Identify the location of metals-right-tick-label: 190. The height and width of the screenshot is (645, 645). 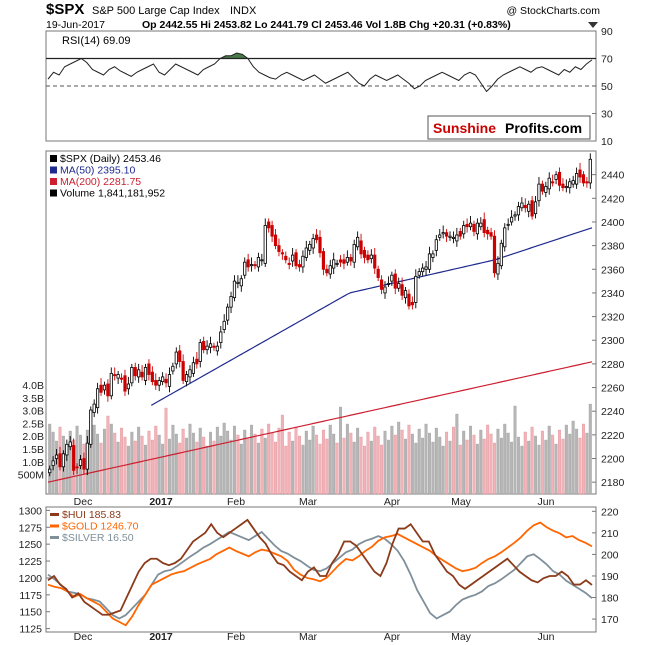
(610, 577).